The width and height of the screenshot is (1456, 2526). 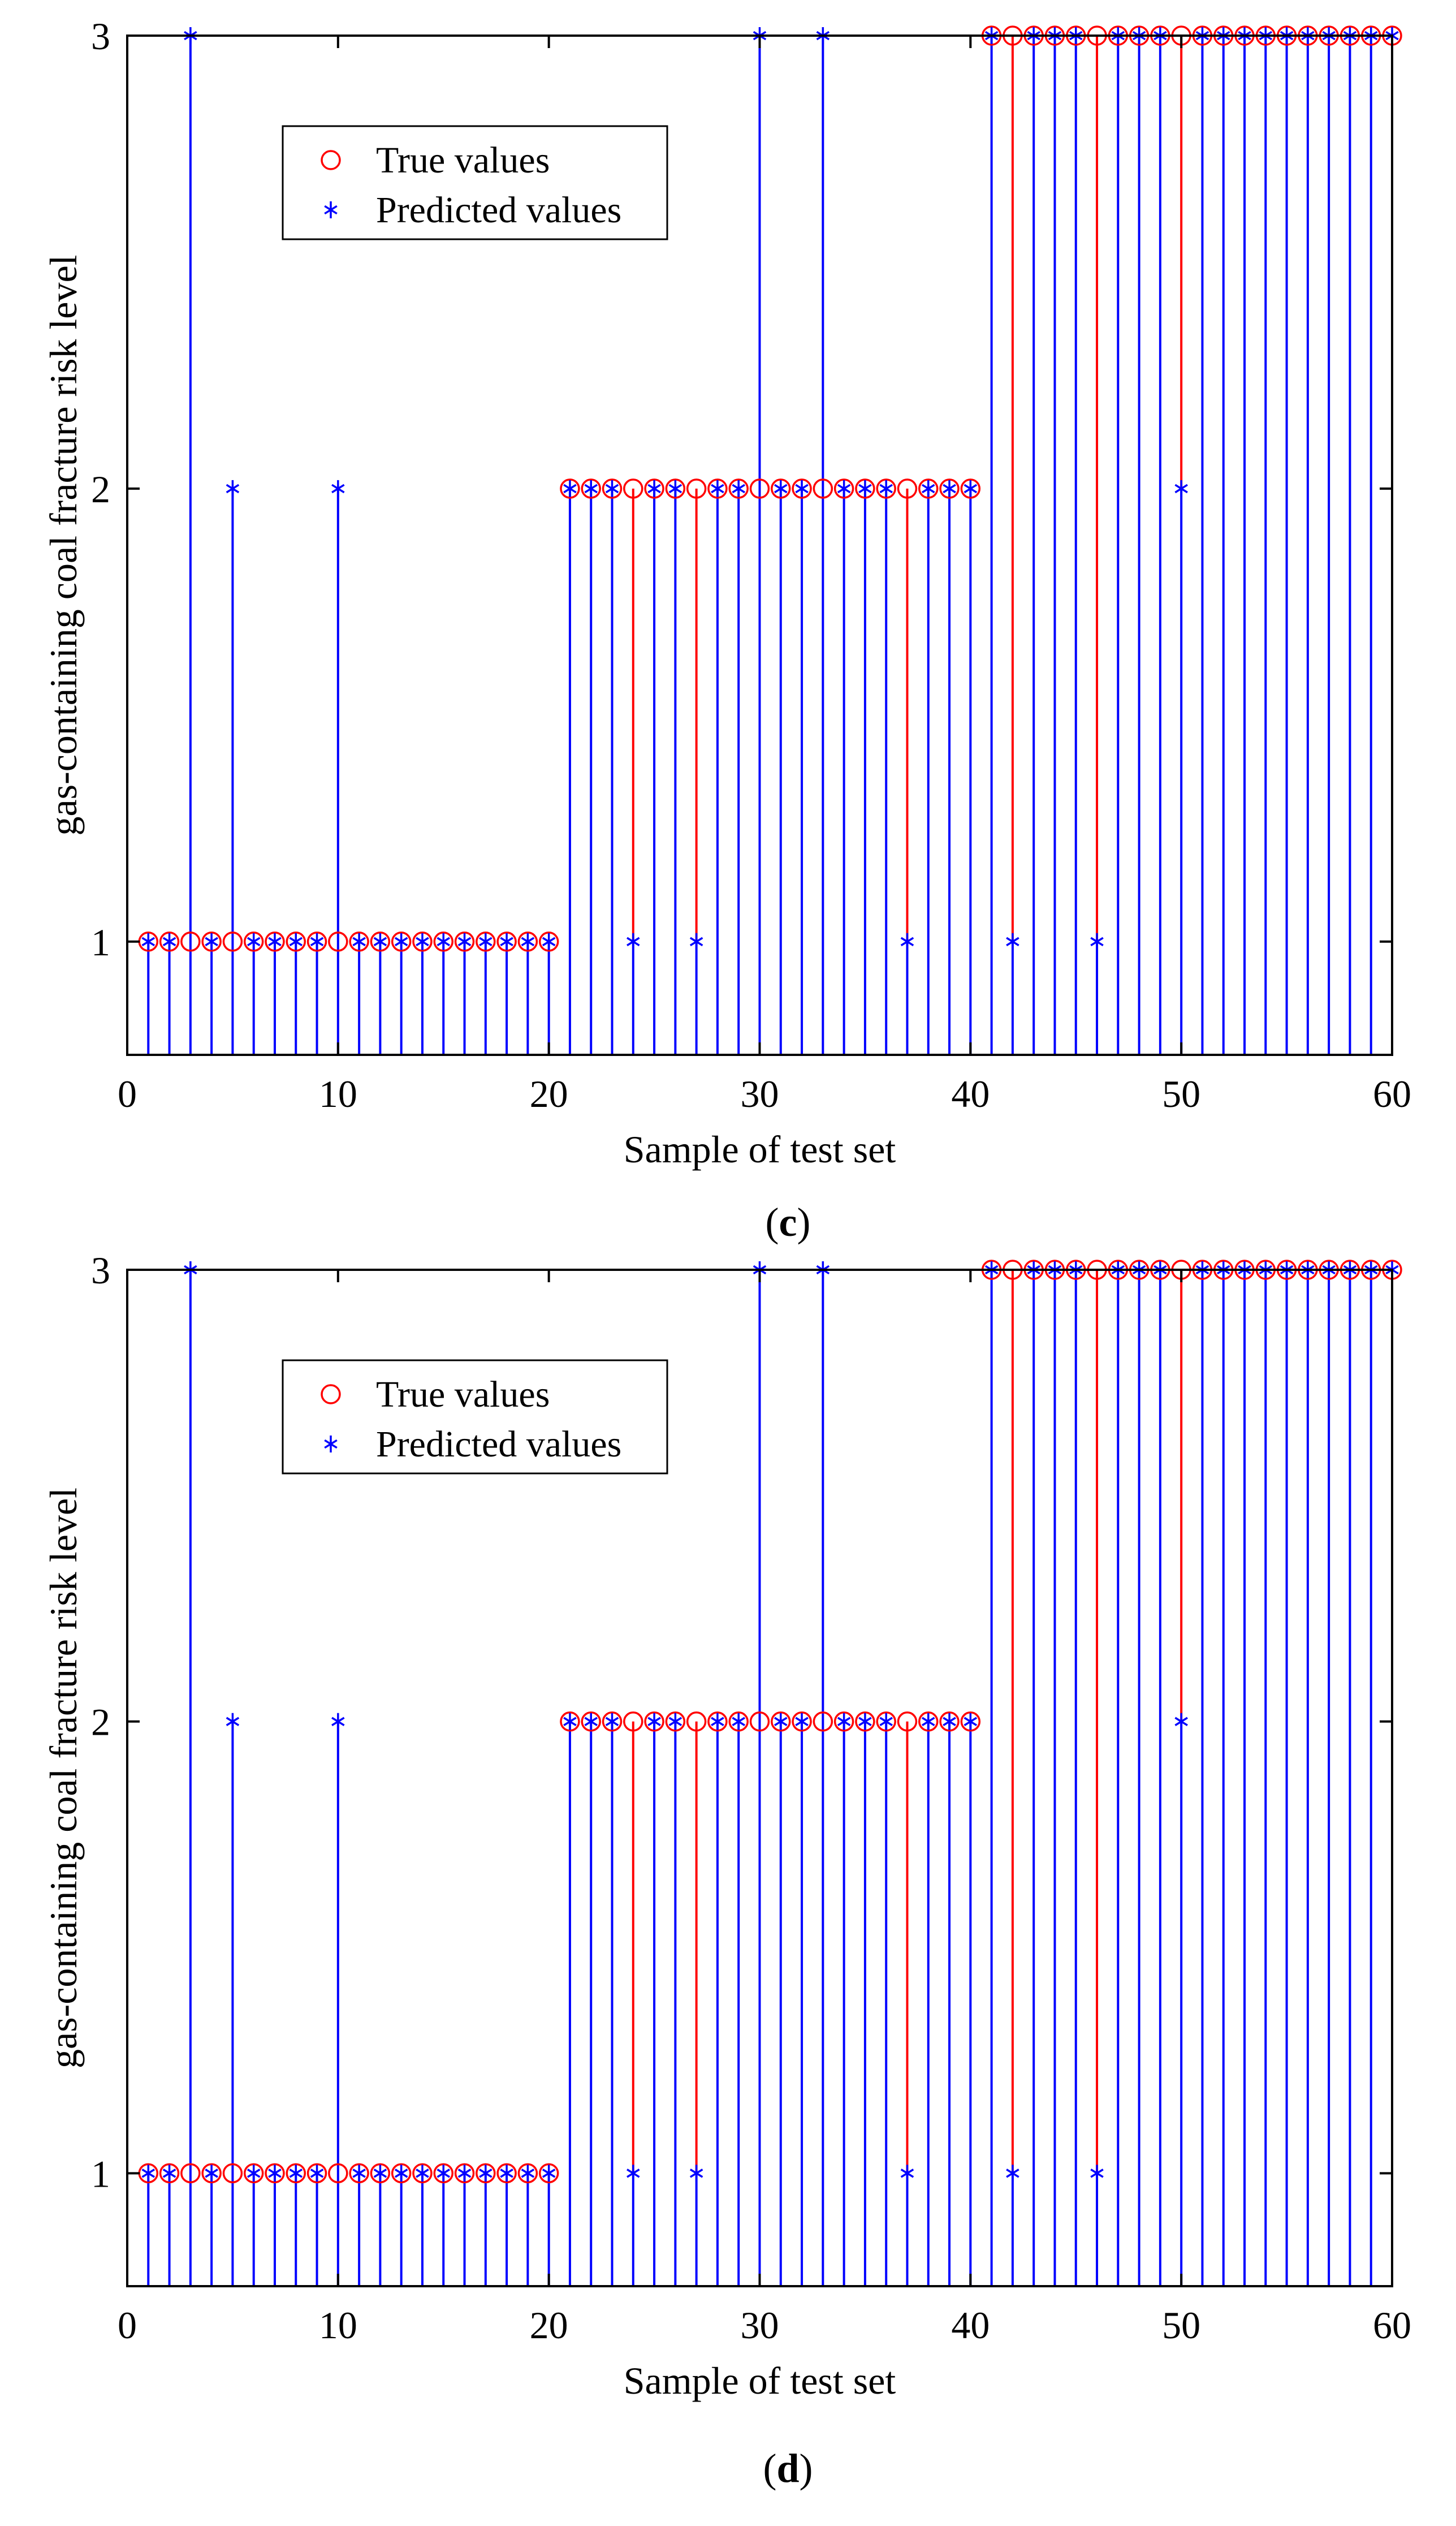 What do you see at coordinates (788, 1222) in the screenshot?
I see `panel-caption: (c)` at bounding box center [788, 1222].